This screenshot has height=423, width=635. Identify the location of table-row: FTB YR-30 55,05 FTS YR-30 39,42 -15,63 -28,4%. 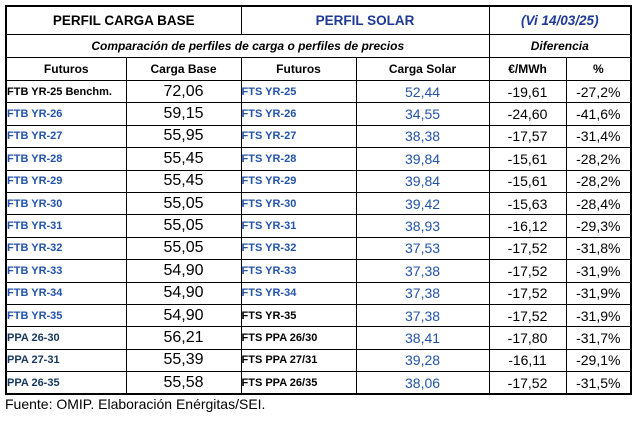
(318, 203).